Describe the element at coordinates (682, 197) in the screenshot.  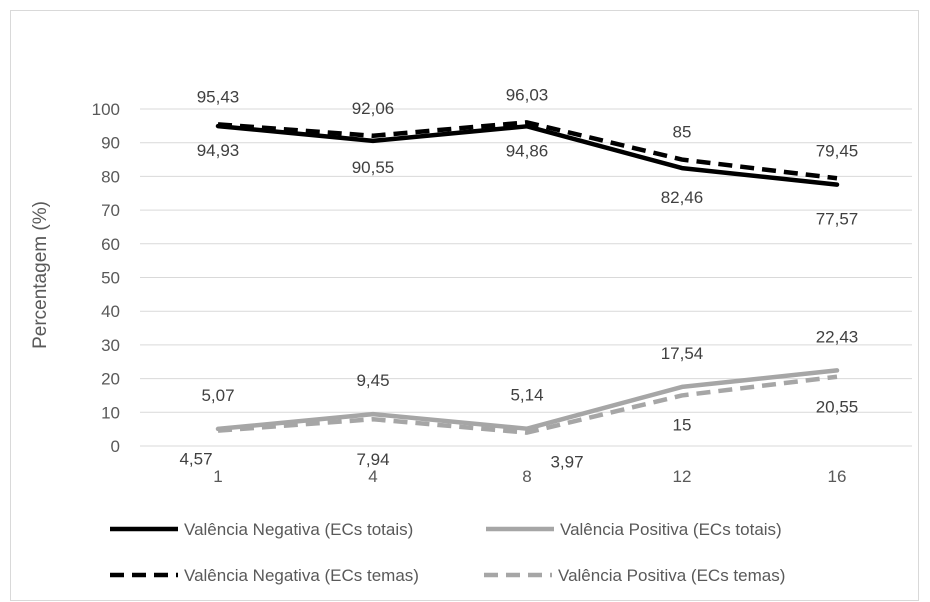
I see `data-label: 82,46` at that location.